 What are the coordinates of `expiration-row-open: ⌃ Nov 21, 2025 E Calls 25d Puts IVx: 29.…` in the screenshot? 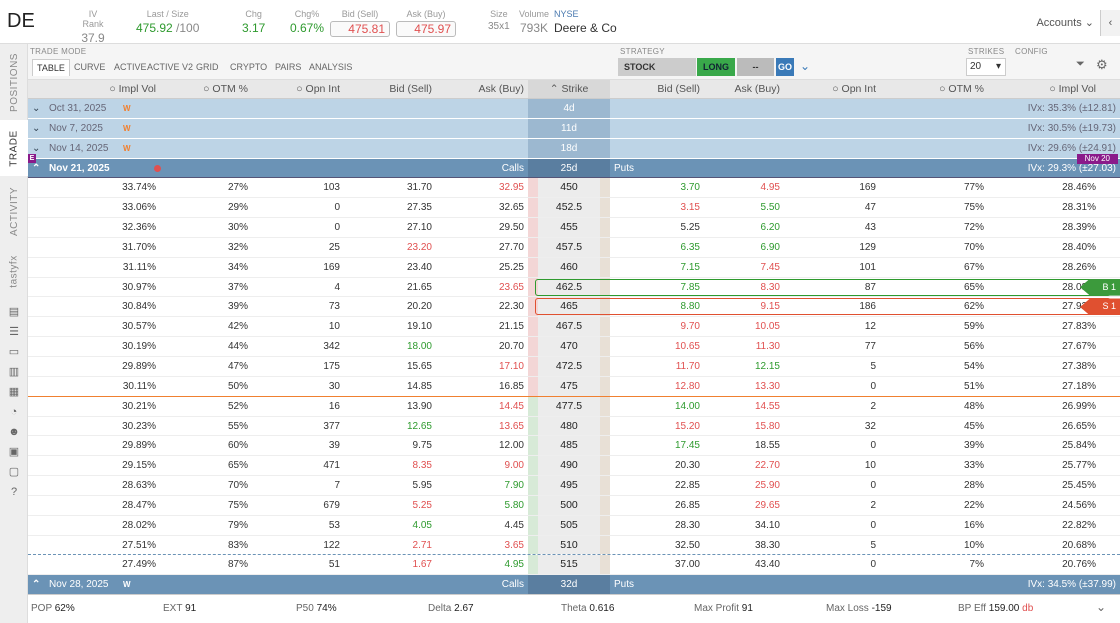 It's located at (574, 166).